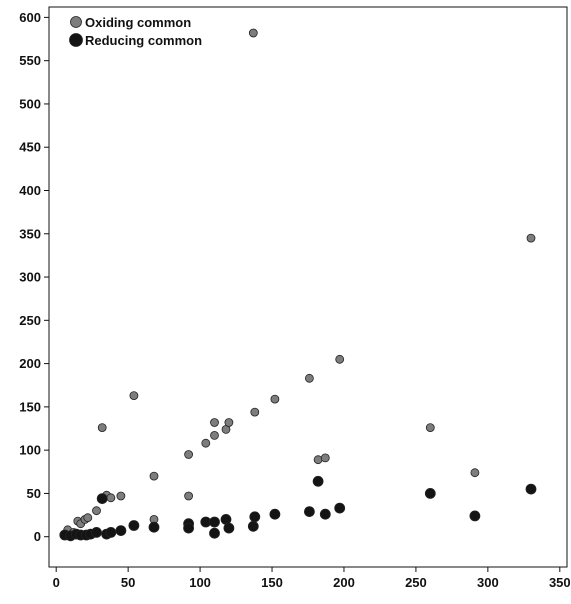  What do you see at coordinates (128, 582) in the screenshot?
I see `x-tick-label: 50` at bounding box center [128, 582].